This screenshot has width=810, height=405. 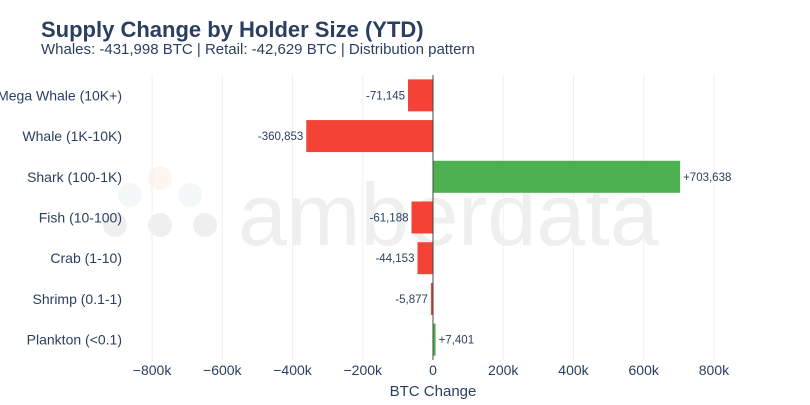 What do you see at coordinates (74, 177) in the screenshot?
I see `y-tick-label: Shark (100-1K)` at bounding box center [74, 177].